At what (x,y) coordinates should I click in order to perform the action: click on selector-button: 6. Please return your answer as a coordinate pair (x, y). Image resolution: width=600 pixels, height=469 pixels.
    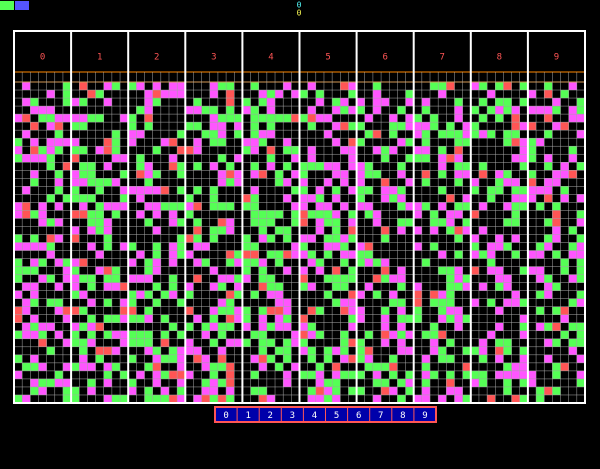
    Looking at the image, I should click on (358, 416).